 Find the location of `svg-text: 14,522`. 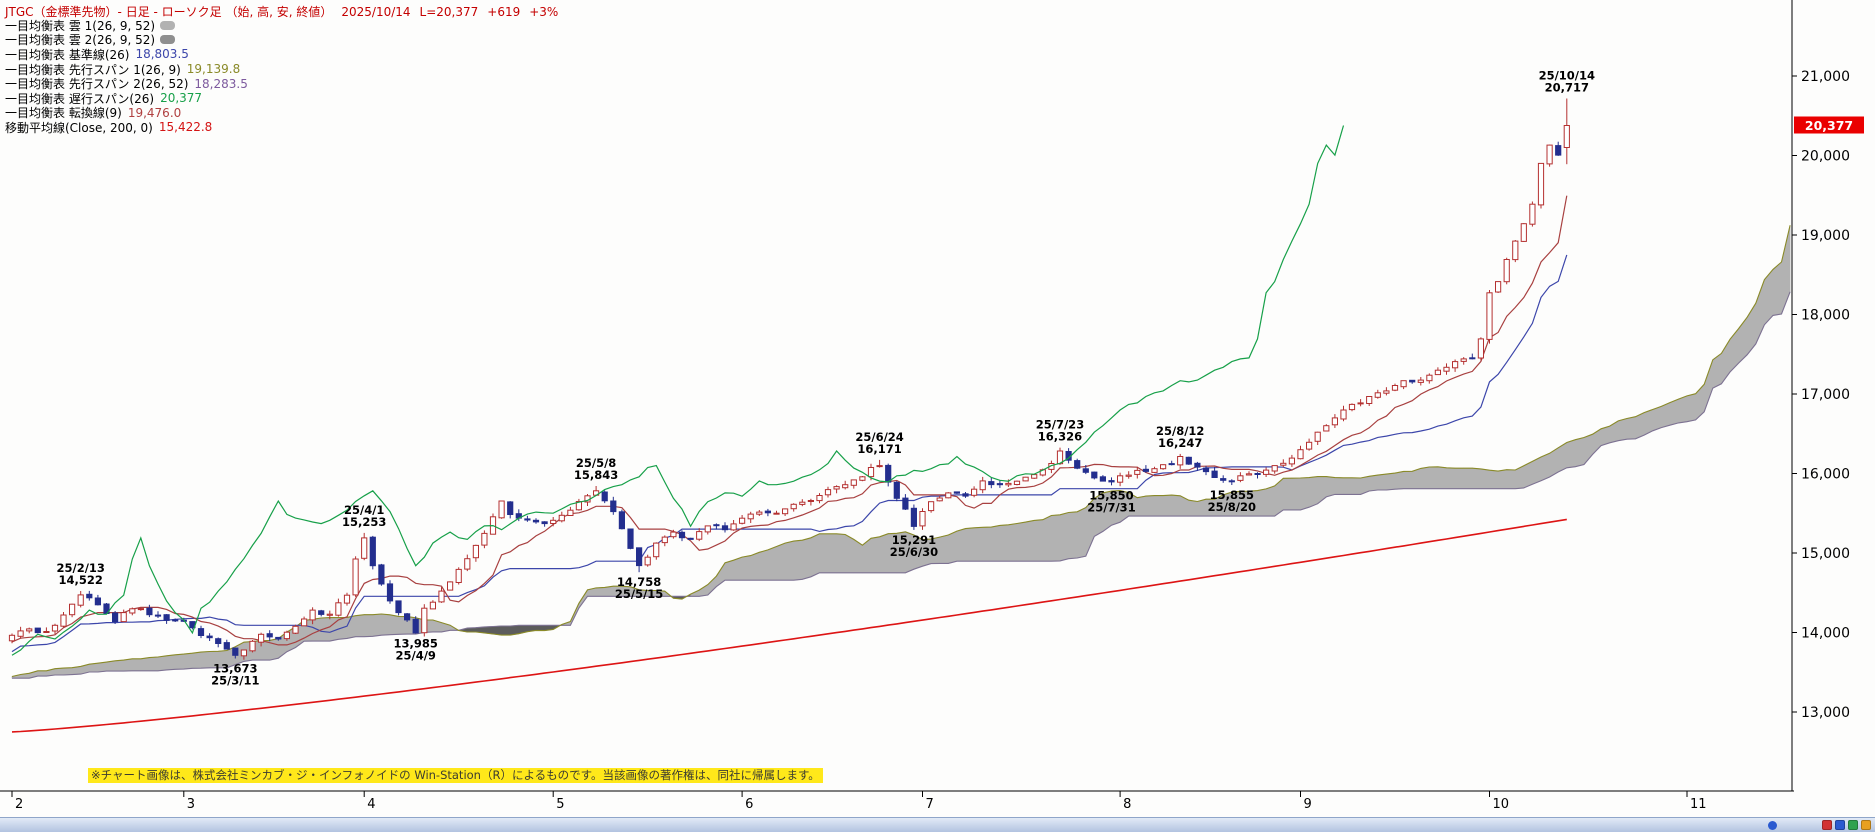

svg-text: 14,522 is located at coordinates (81, 580).